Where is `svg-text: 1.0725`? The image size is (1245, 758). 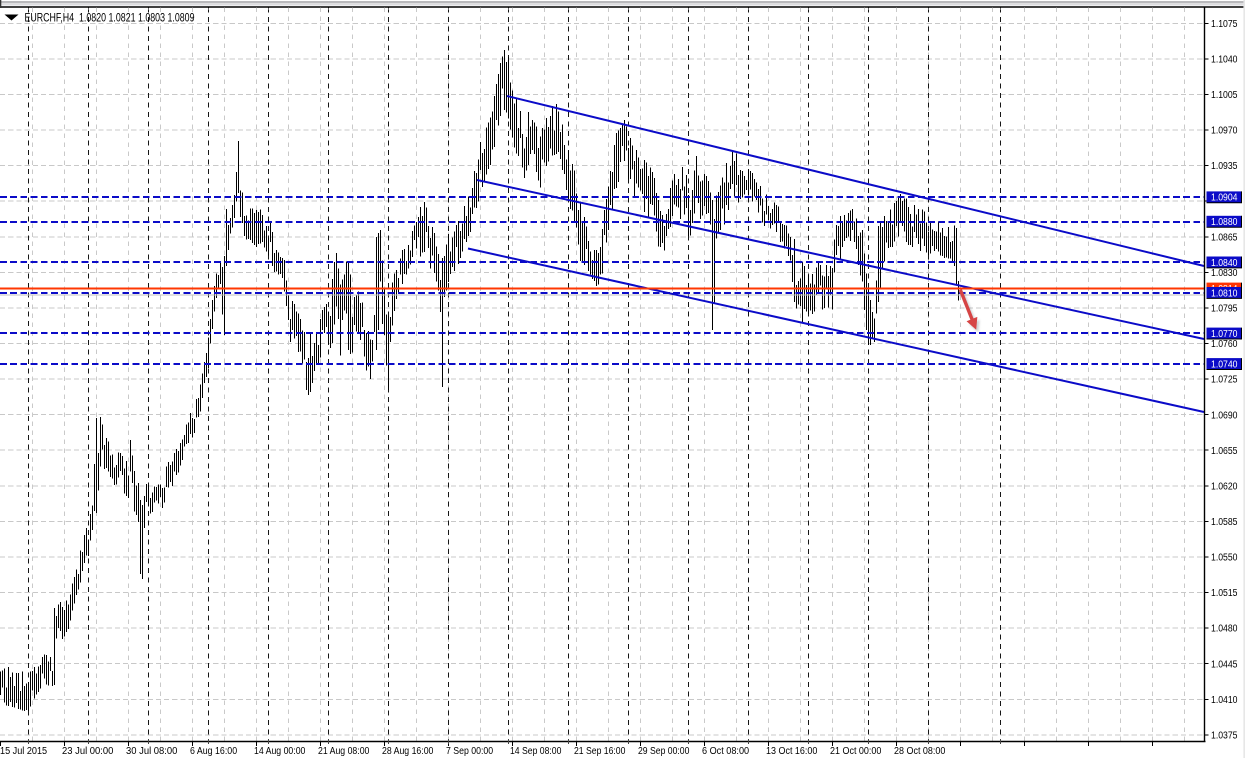 svg-text: 1.0725 is located at coordinates (1224, 380).